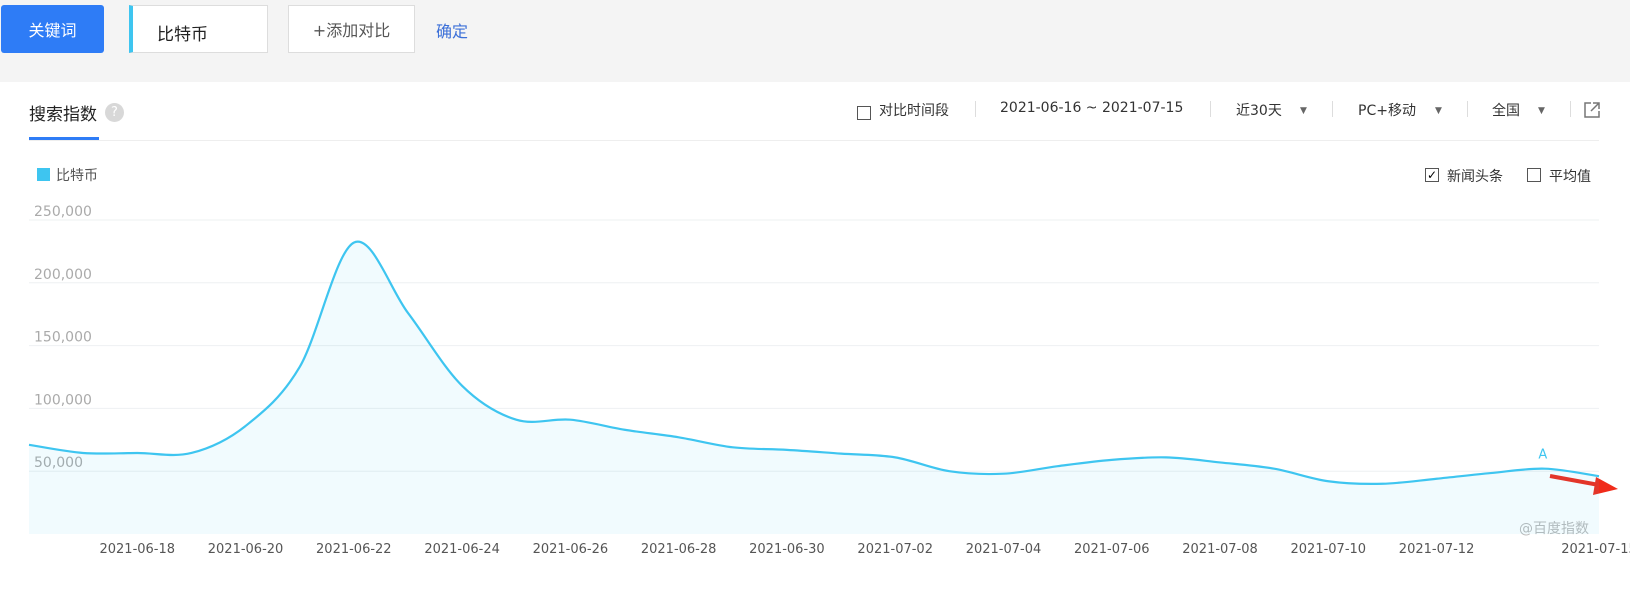 The image size is (1630, 592). I want to click on compare-period: 对比时间段, so click(914, 111).